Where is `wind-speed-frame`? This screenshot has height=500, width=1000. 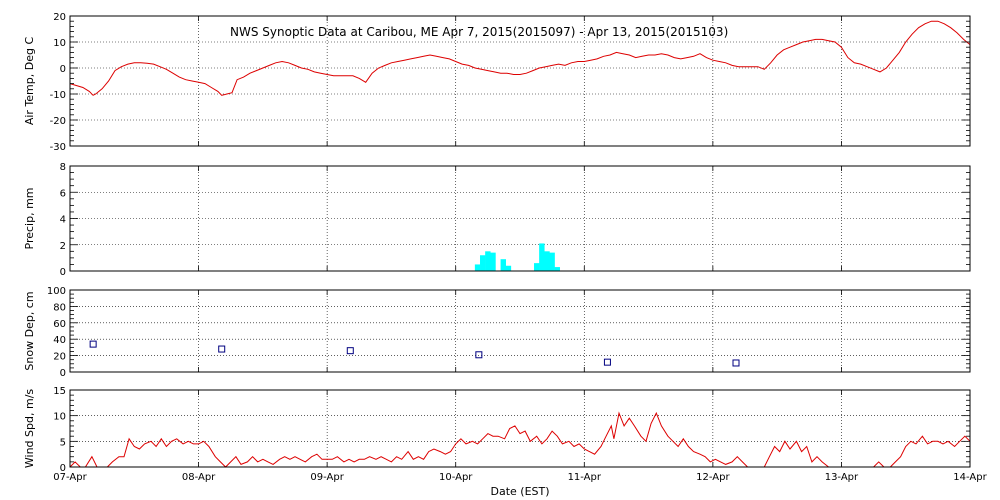 wind-speed-frame is located at coordinates (520, 428).